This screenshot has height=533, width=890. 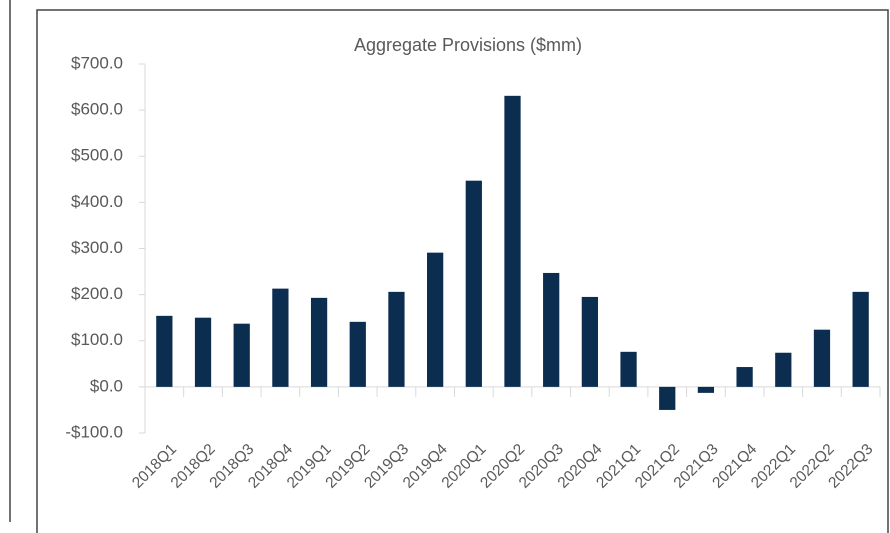 I want to click on y-tick-label: $600.0, so click(x=97, y=109).